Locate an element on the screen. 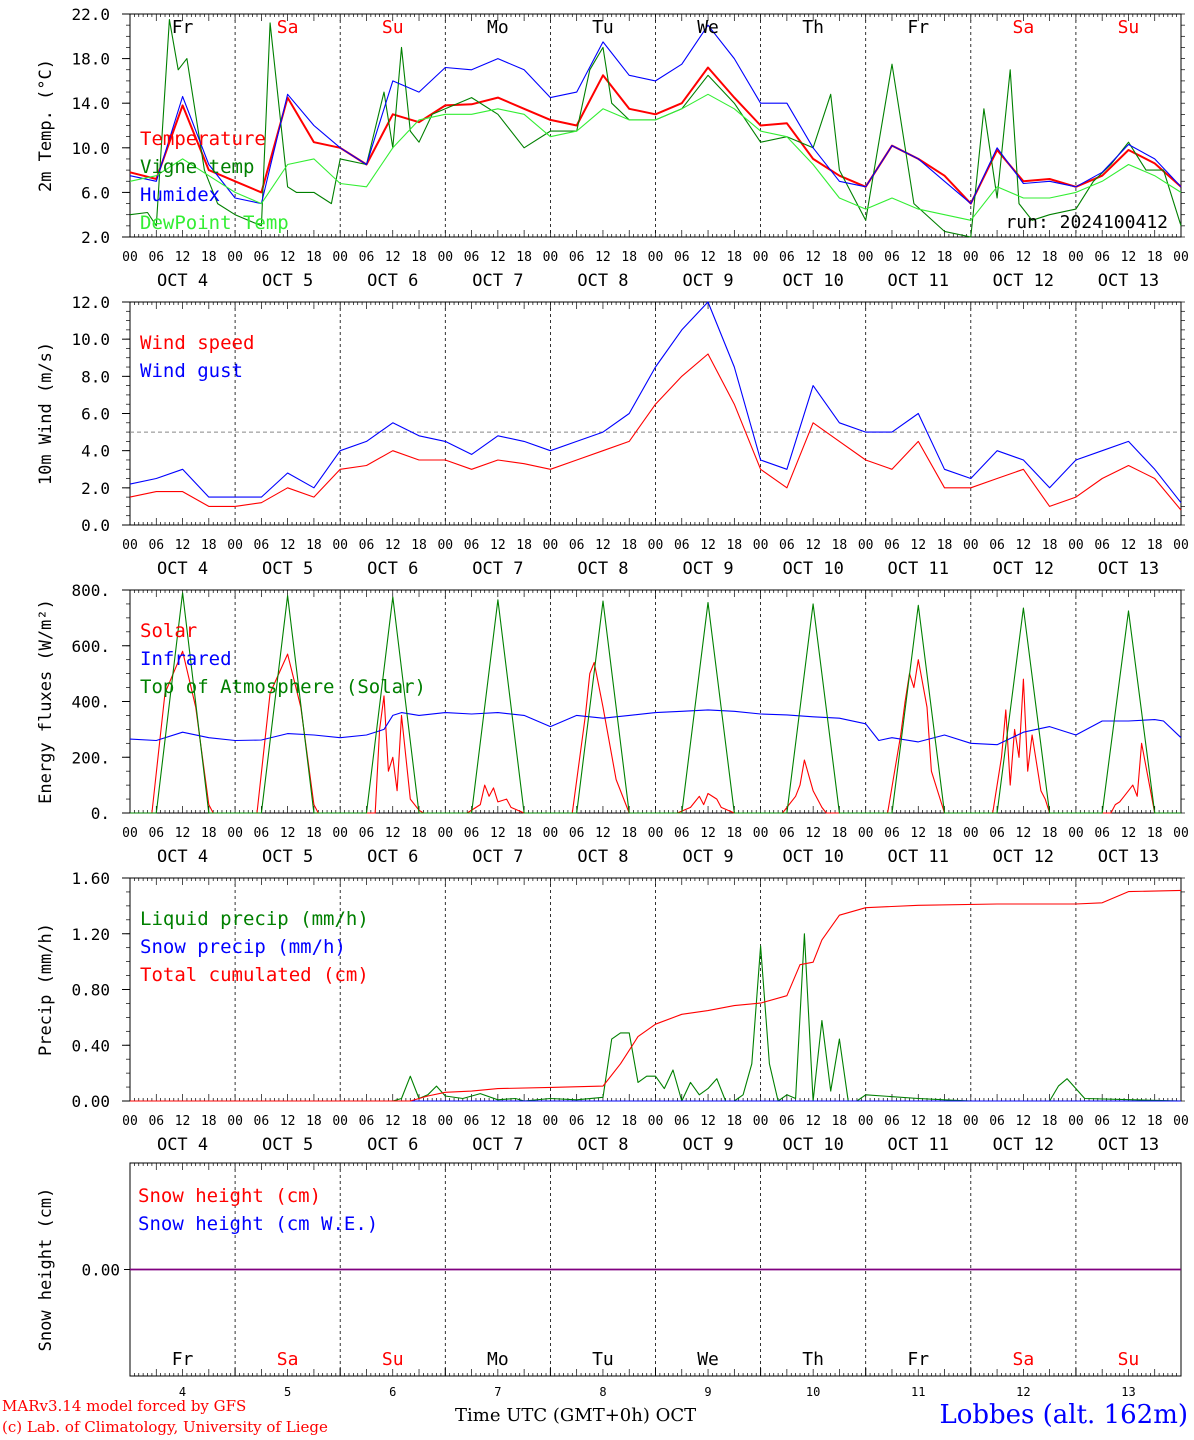 The width and height of the screenshot is (1194, 1440). snow-legend-entry: Snow height (cm) is located at coordinates (229, 1196).